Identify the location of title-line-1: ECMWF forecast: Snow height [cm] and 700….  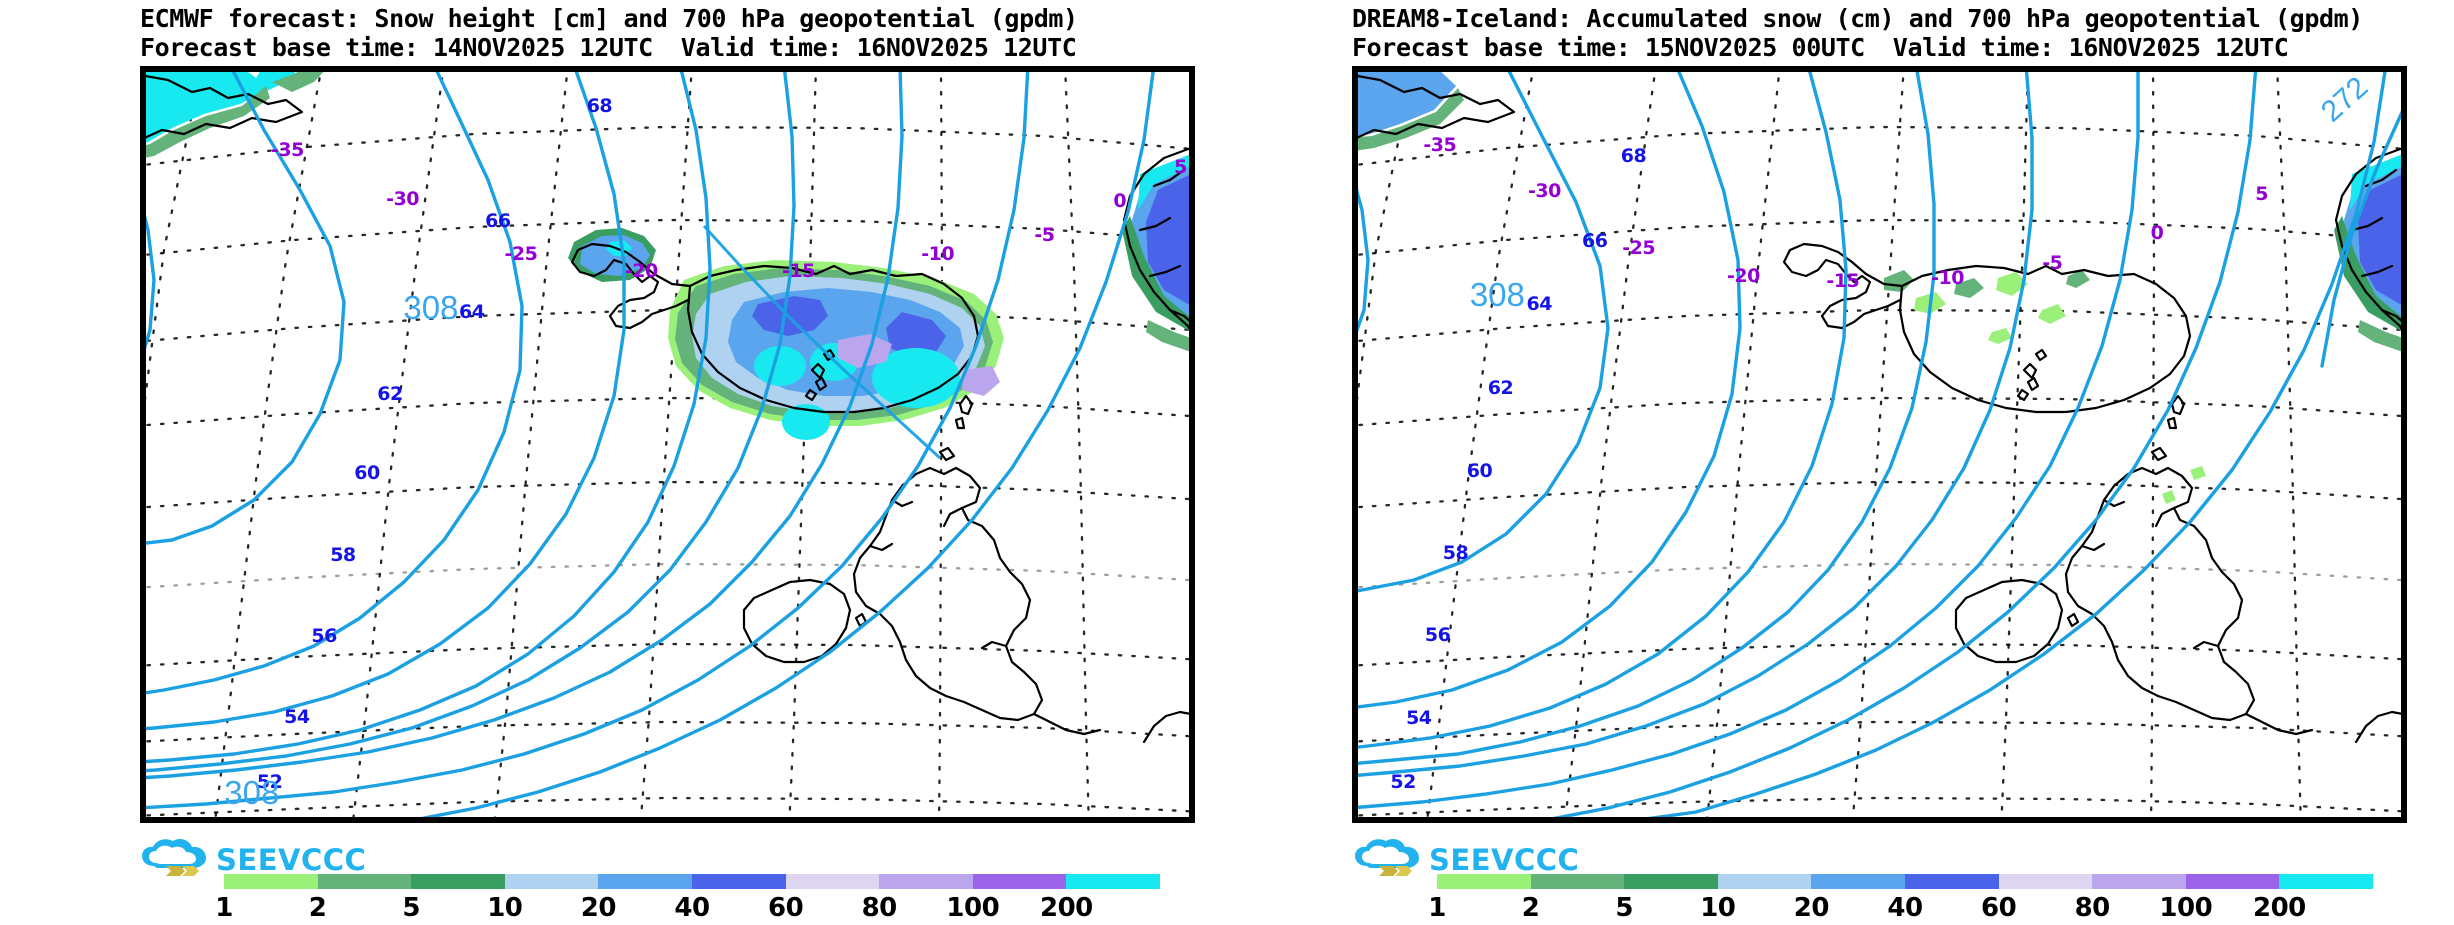
(609, 18).